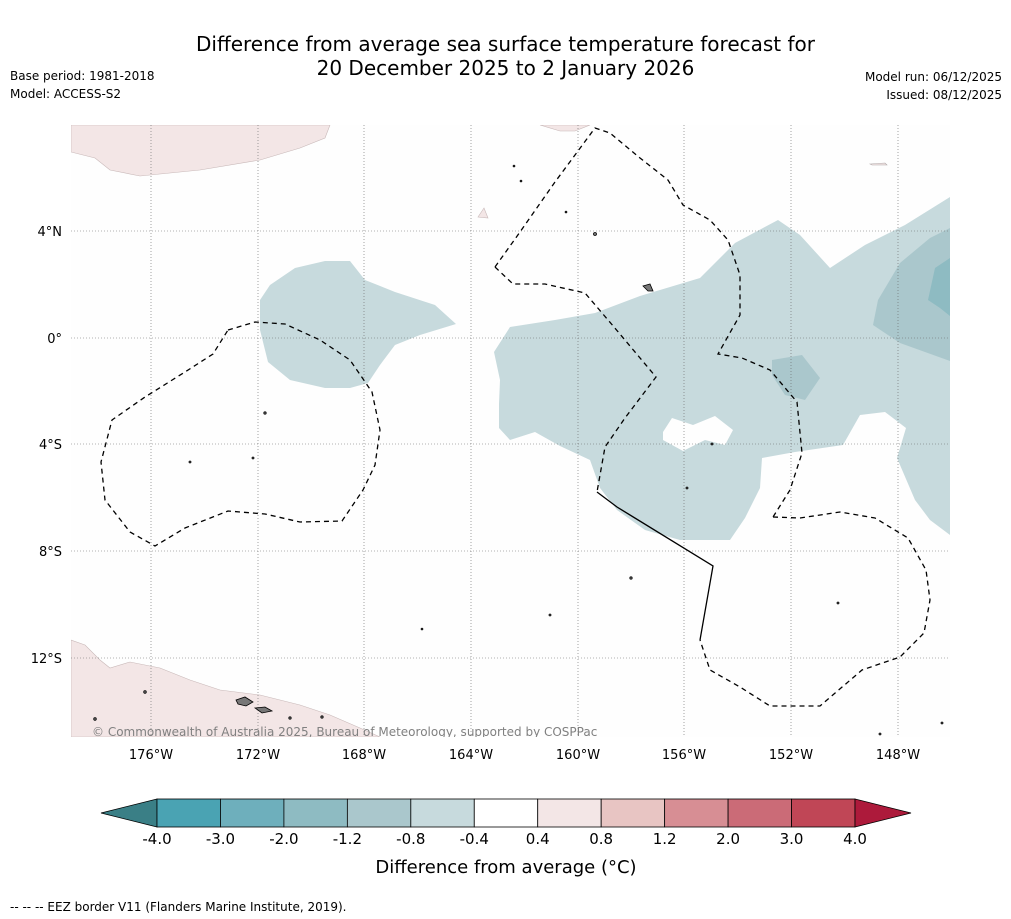 The image size is (1011, 919). What do you see at coordinates (483, 213) in the screenshot?
I see `warm-anomaly-speck` at bounding box center [483, 213].